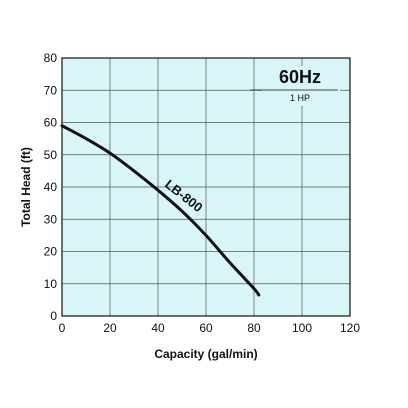 Image resolution: width=408 pixels, height=408 pixels. What do you see at coordinates (110, 328) in the screenshot?
I see `x-tick-label: 20` at bounding box center [110, 328].